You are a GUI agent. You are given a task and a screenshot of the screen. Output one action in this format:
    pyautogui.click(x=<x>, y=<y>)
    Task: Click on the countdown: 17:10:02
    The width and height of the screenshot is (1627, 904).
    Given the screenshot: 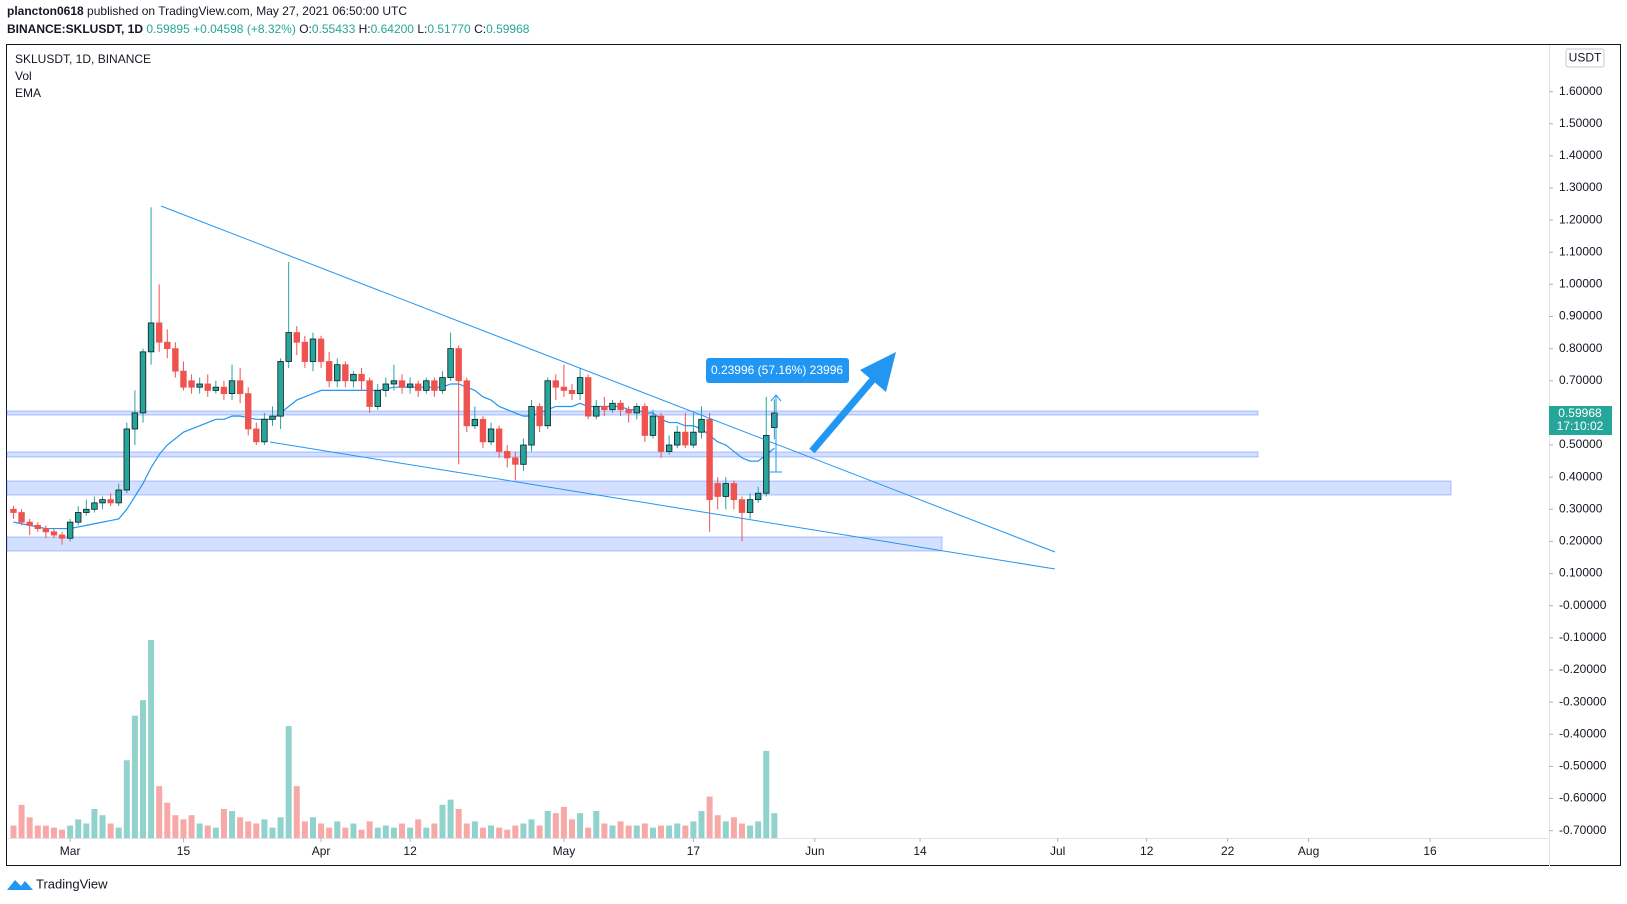 What is the action you would take?
    pyautogui.click(x=1580, y=426)
    